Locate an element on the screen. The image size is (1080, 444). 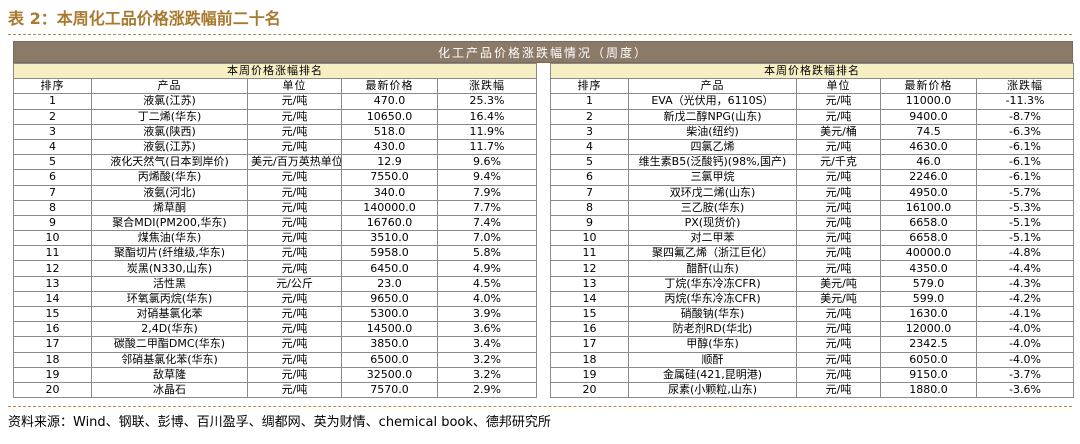
product-cell: 顺酐 is located at coordinates (712, 359).